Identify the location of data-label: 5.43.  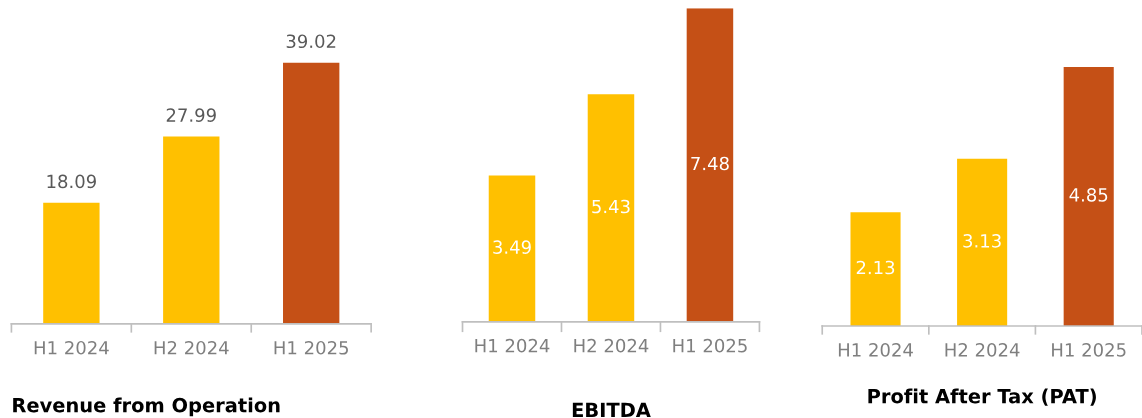
(611, 206).